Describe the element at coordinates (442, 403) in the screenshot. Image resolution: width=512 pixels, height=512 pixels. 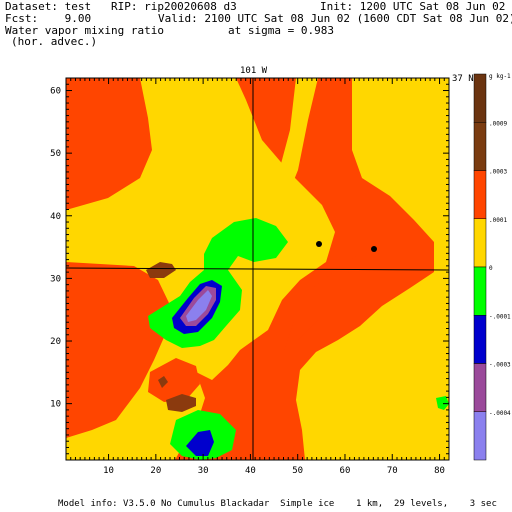
I see `fill-green-east` at that location.